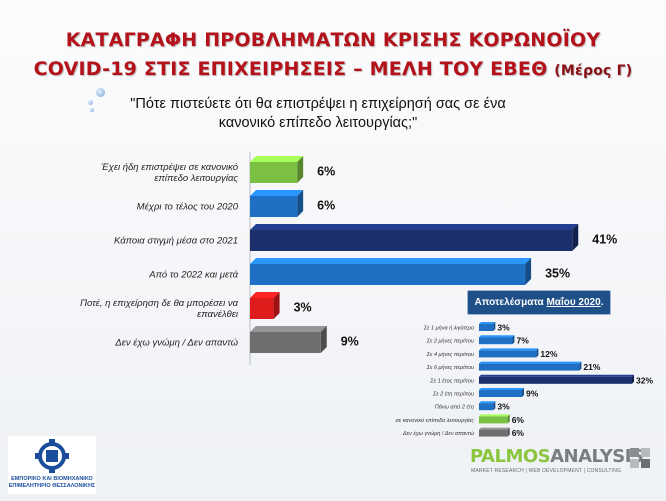 The width and height of the screenshot is (666, 501). I want to click on may-category-label: Δεν έχω γνώμη / Δεν απαντώ, so click(438, 433).